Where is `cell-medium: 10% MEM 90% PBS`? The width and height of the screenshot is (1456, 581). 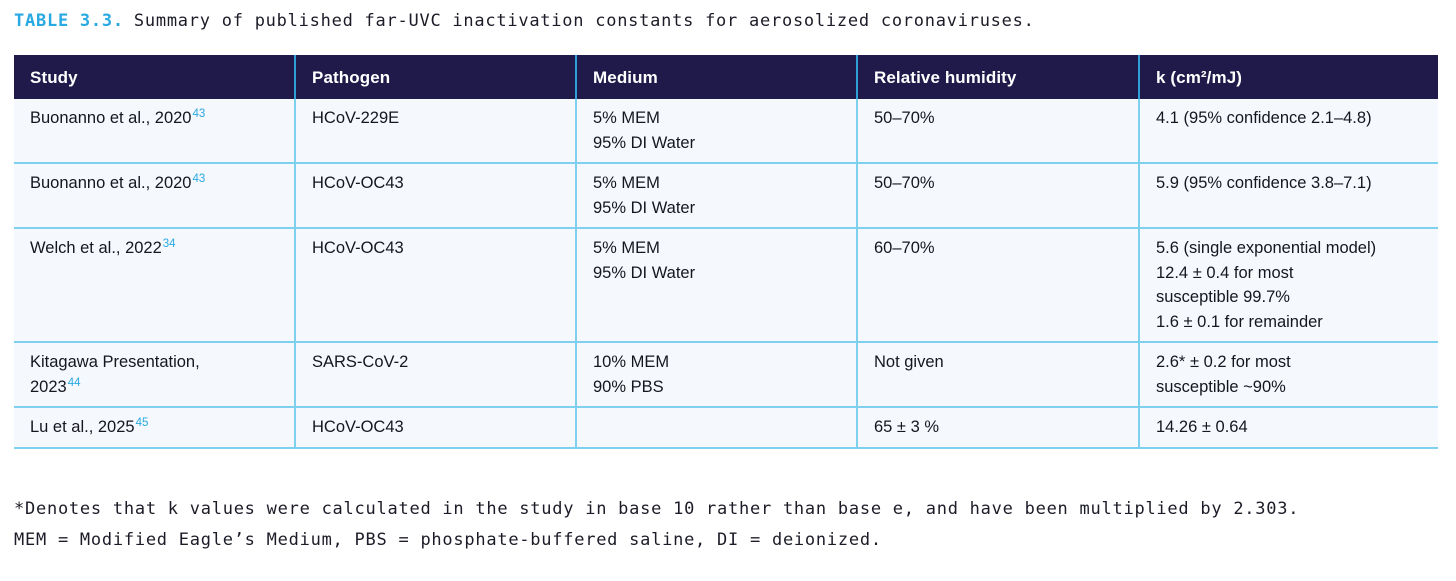
cell-medium: 10% MEM 90% PBS is located at coordinates (716, 374).